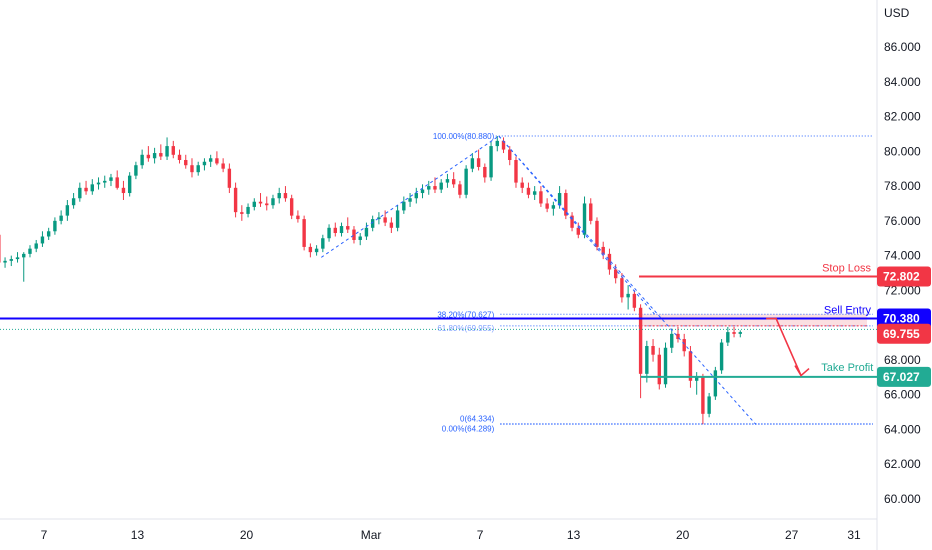 The height and width of the screenshot is (550, 932). What do you see at coordinates (902, 256) in the screenshot?
I see `y-tick-label: 74.000` at bounding box center [902, 256].